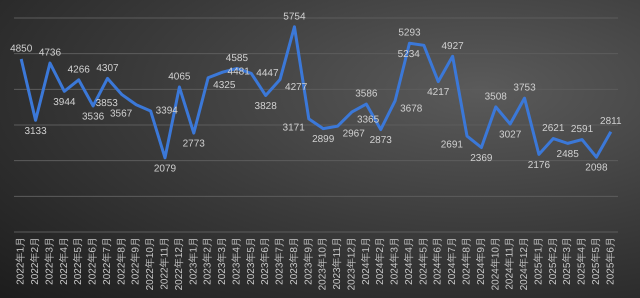 The image size is (640, 298). What do you see at coordinates (106, 261) in the screenshot?
I see `x-tick-label: 2022年7月` at bounding box center [106, 261].